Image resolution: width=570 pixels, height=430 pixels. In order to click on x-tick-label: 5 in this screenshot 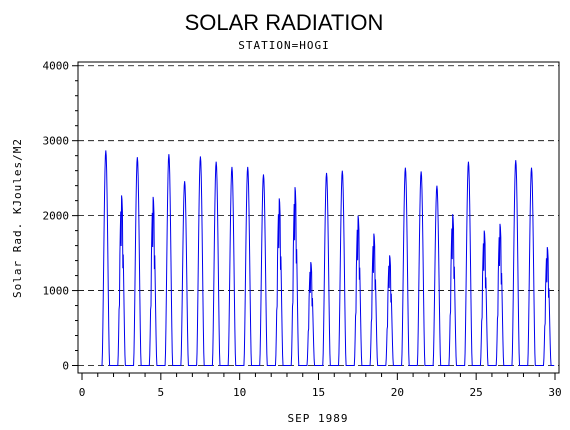, I will do `click(161, 392)`.